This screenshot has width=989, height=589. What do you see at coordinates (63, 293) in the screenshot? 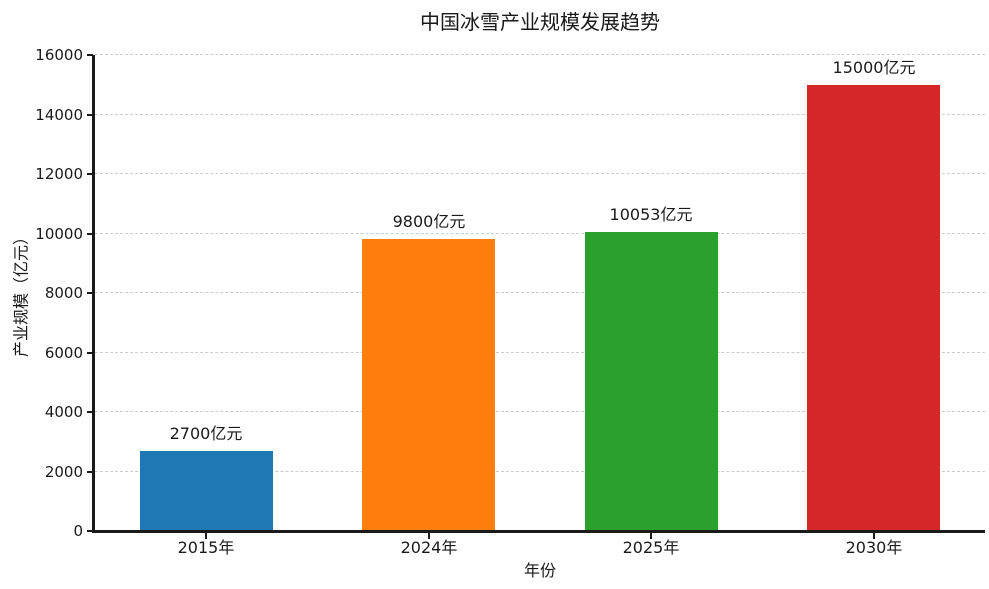
I see `y-tick-label-8000: 8000` at bounding box center [63, 293].